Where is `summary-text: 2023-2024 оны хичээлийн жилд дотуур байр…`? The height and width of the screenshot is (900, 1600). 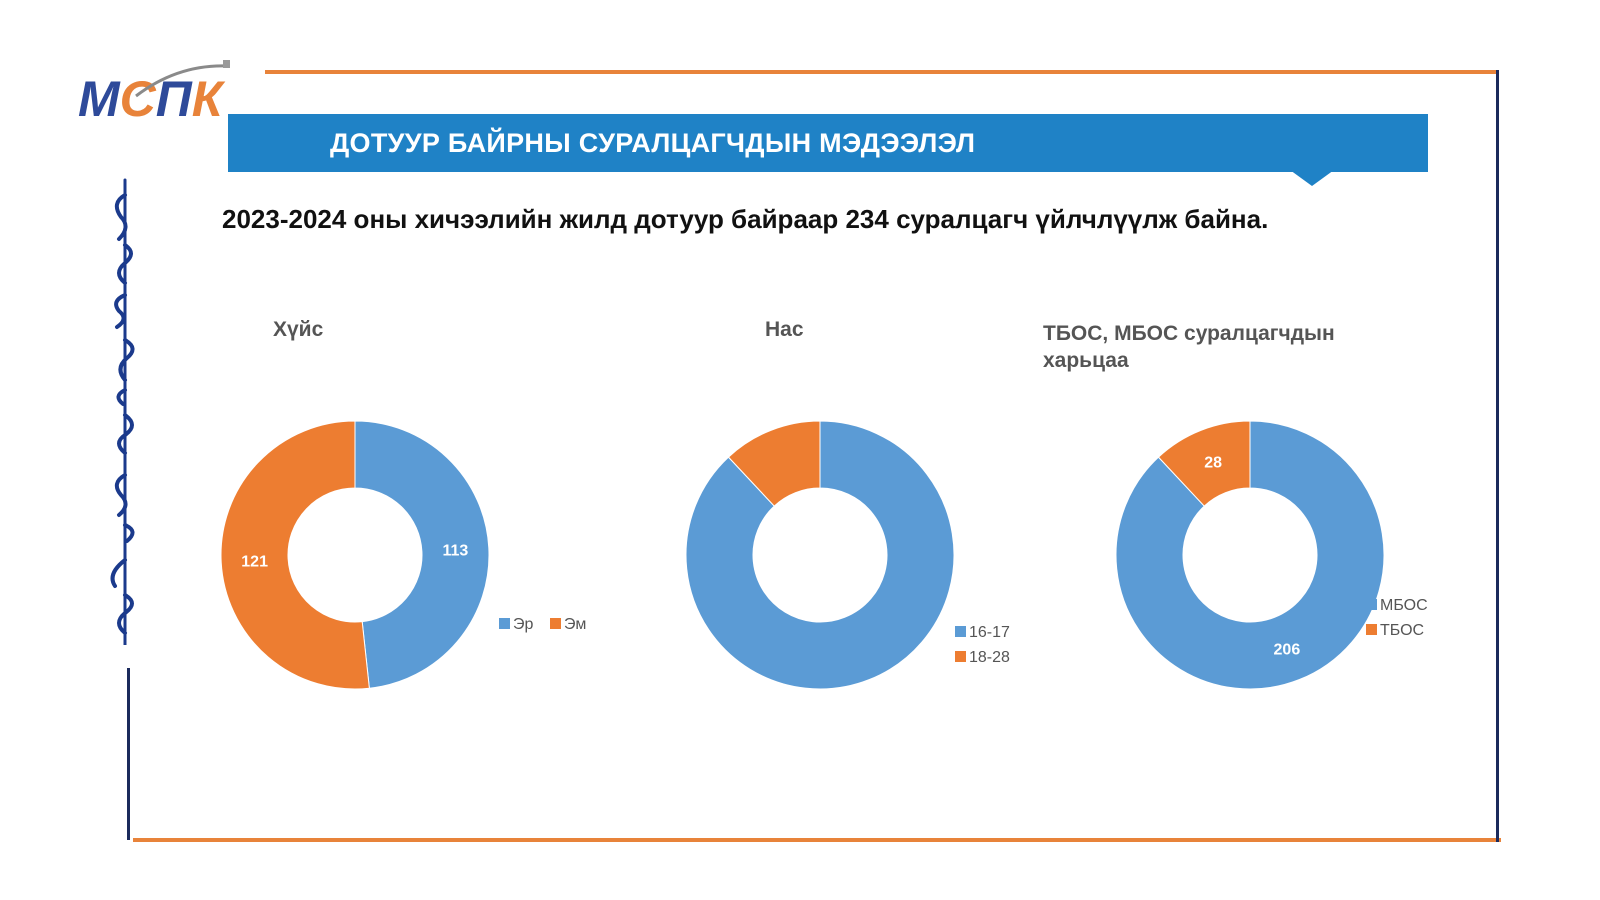 summary-text: 2023-2024 оны хичээлийн жилд дотуур байр… is located at coordinates (745, 219).